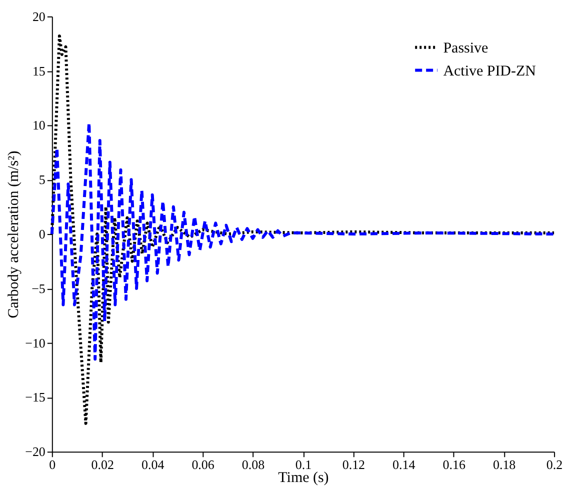 The height and width of the screenshot is (488, 573). Describe the element at coordinates (35, 342) in the screenshot. I see `y-tick-label: −10` at that location.